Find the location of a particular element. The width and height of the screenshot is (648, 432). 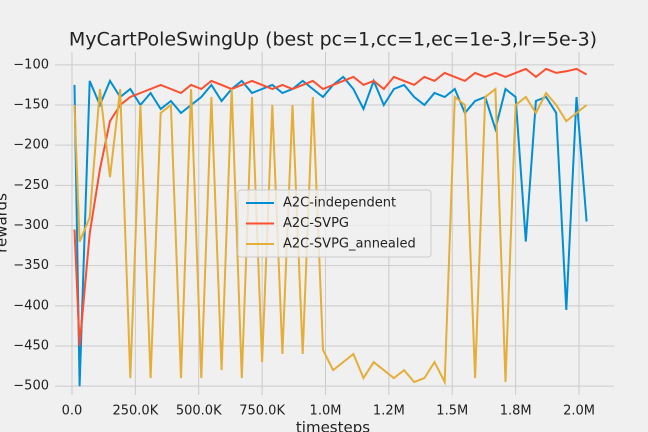

y-tick-label: −200 is located at coordinates (31, 145).